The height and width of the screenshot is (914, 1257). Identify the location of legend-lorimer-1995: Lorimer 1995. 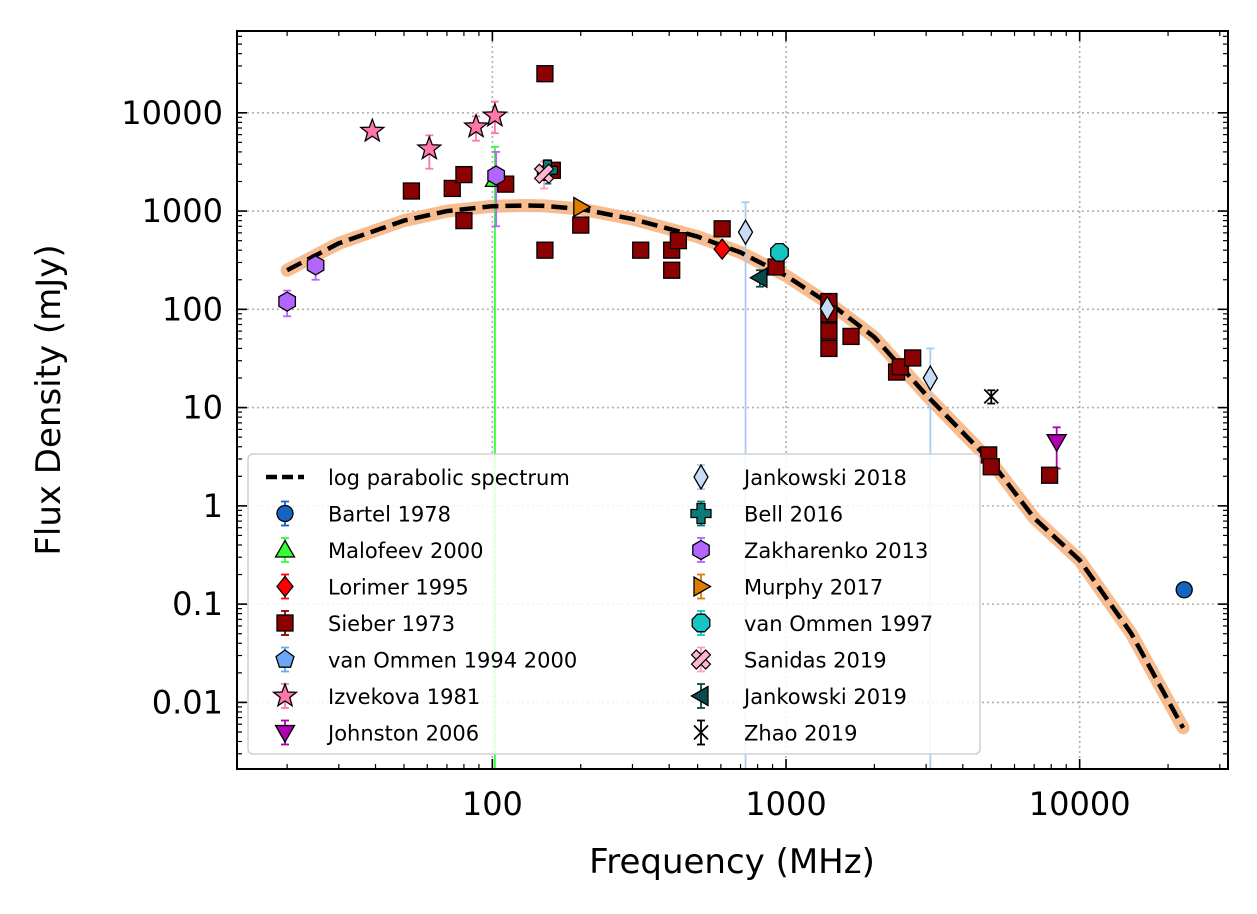
(372, 586).